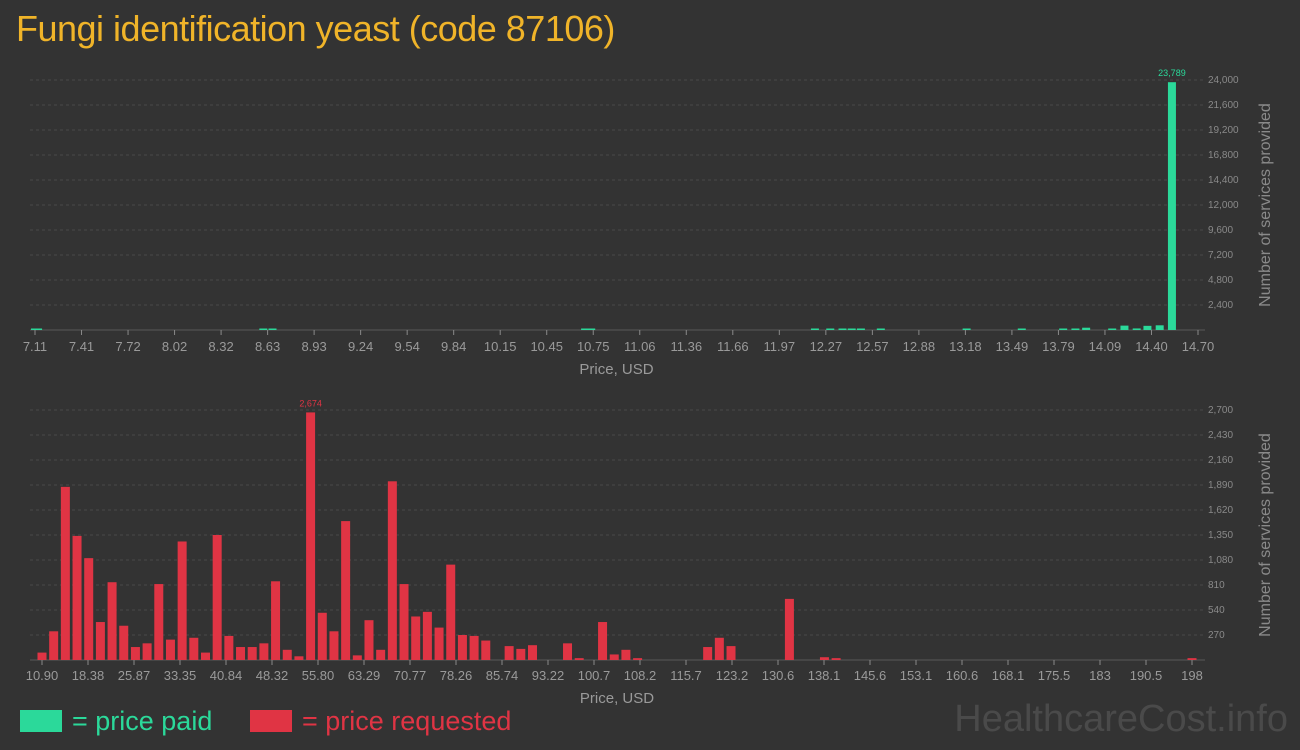  I want to click on watermark: HealthcareCost.info, so click(1121, 719).